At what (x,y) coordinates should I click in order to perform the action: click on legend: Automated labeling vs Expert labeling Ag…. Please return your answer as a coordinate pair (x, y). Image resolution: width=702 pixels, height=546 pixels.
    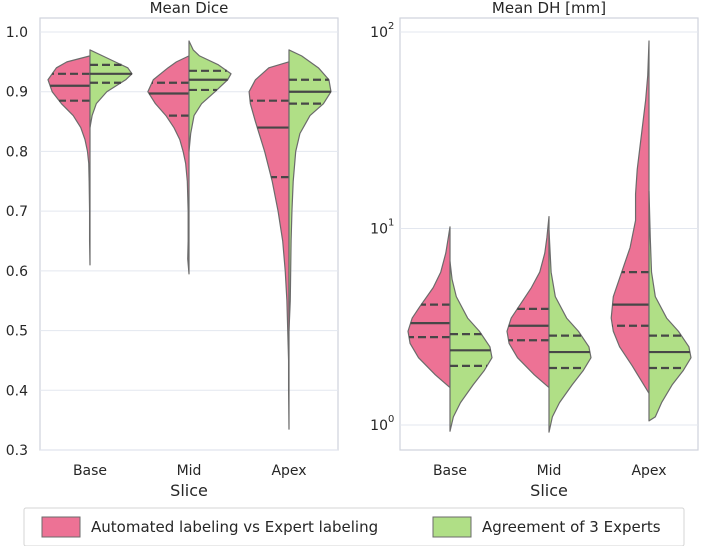
    Looking at the image, I should click on (354, 526).